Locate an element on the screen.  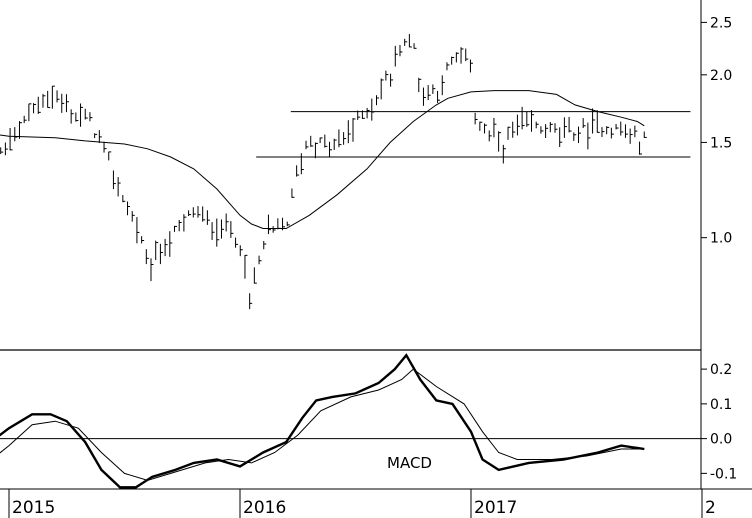
x-tick-label: 2016 is located at coordinates (264, 508).